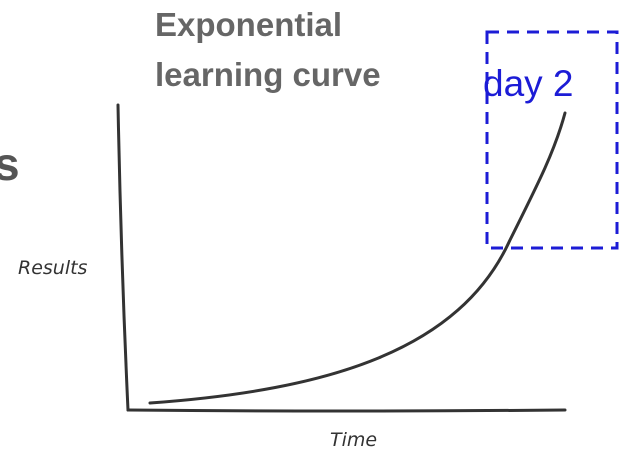 The image size is (629, 453). Describe the element at coordinates (268, 74) in the screenshot. I see `title-line: learning curve` at that location.